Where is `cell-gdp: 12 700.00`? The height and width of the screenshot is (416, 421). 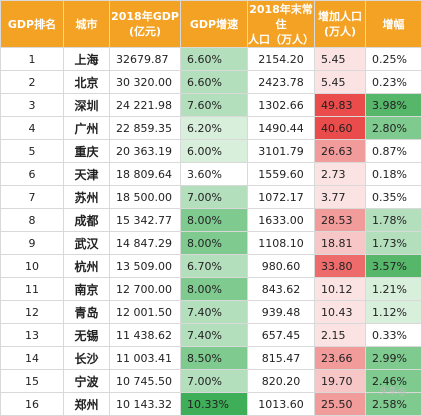 cell-gdp: 12 700.00 is located at coordinates (145, 289).